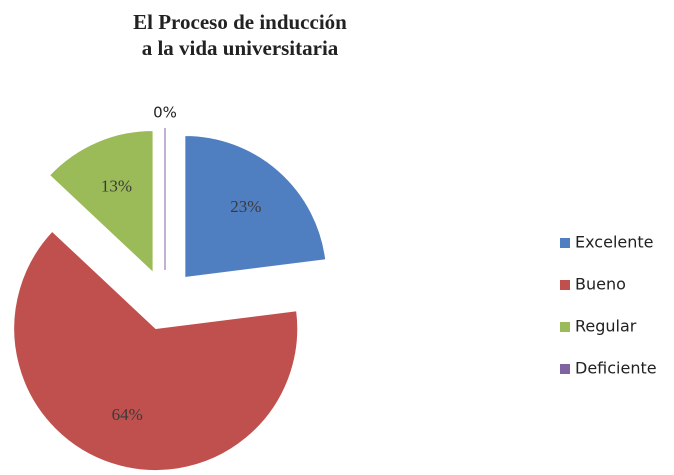 The height and width of the screenshot is (475, 674). I want to click on legend-label: Regular, so click(606, 326).